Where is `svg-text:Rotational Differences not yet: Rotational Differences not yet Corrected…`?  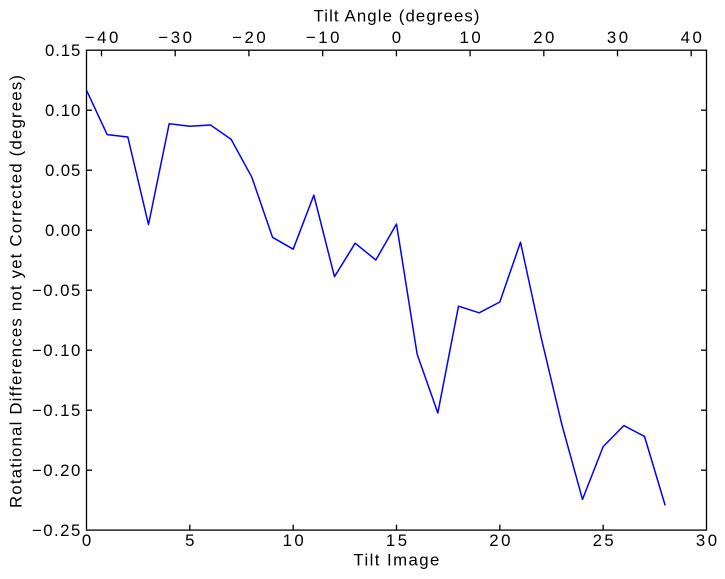 svg-text:Rotational Differences not yet: Rotational Differences not yet Corrected… is located at coordinates (15, 291).